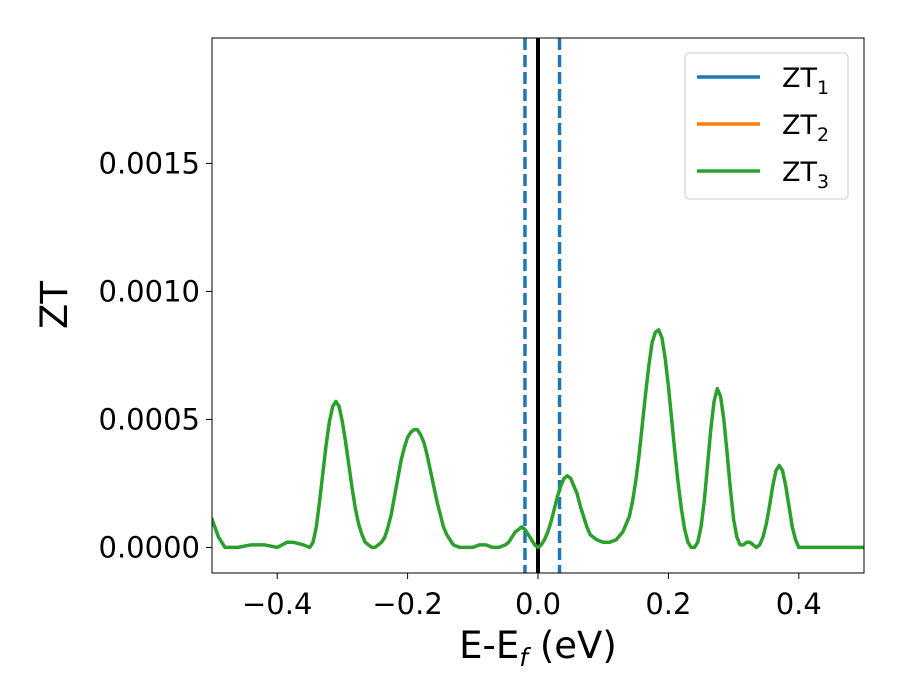 The image size is (900, 700). What do you see at coordinates (805, 81) in the screenshot?
I see `legend-label-1: ZT1` at bounding box center [805, 81].